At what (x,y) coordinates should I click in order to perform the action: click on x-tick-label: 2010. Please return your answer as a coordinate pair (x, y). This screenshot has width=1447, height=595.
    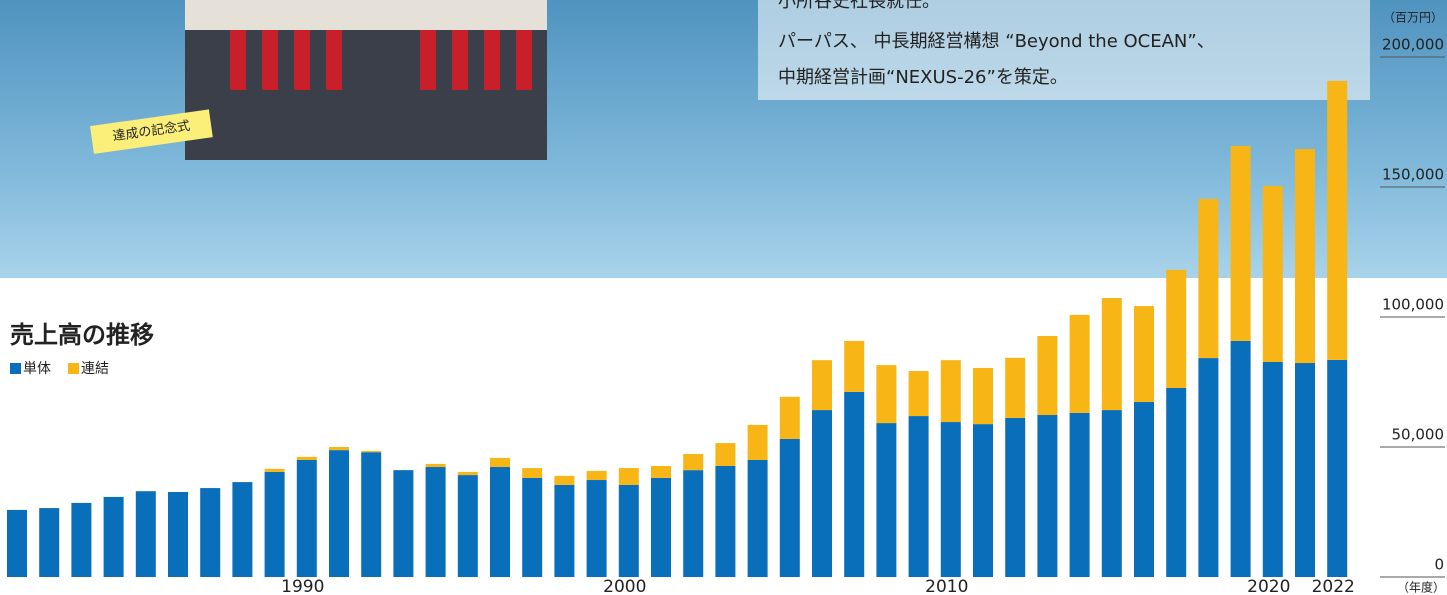
    Looking at the image, I should click on (946, 586).